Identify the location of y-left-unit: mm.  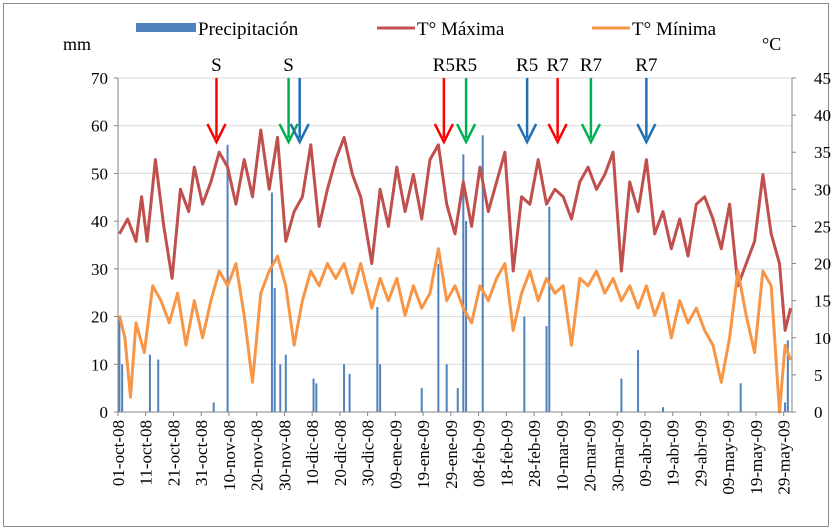
(77, 44).